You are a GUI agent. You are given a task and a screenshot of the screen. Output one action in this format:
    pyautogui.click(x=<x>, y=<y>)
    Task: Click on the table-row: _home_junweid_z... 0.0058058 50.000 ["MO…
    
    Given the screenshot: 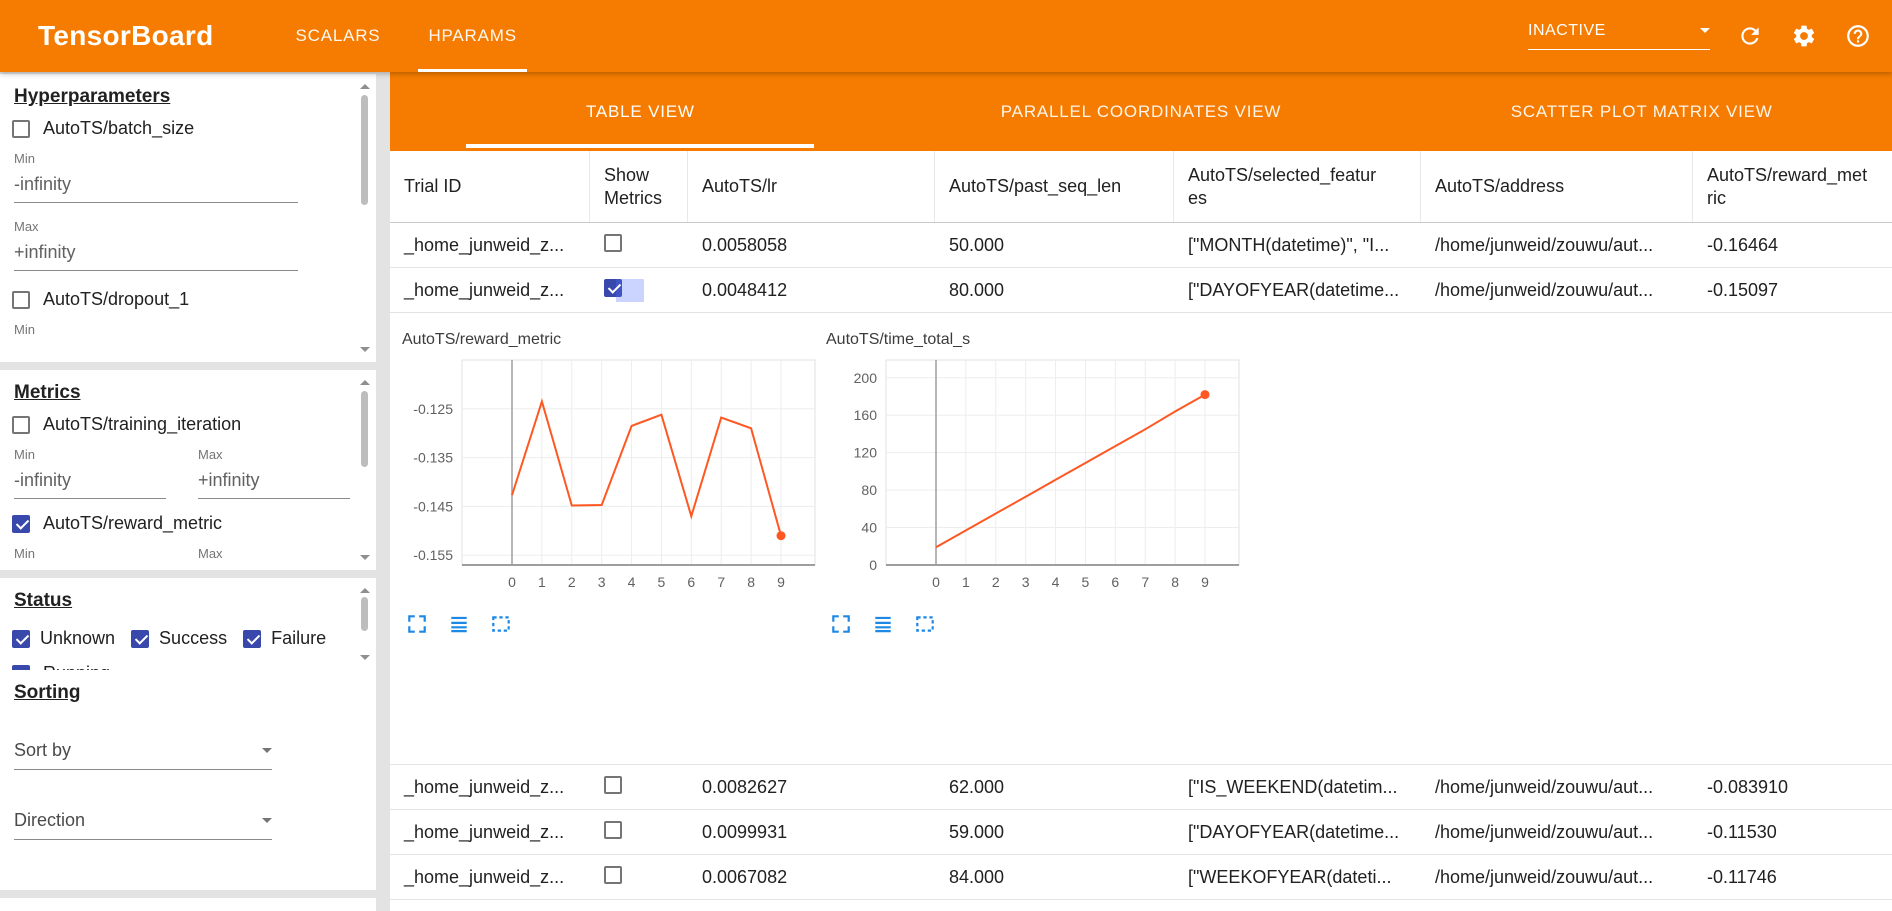 What is the action you would take?
    pyautogui.click(x=1141, y=245)
    